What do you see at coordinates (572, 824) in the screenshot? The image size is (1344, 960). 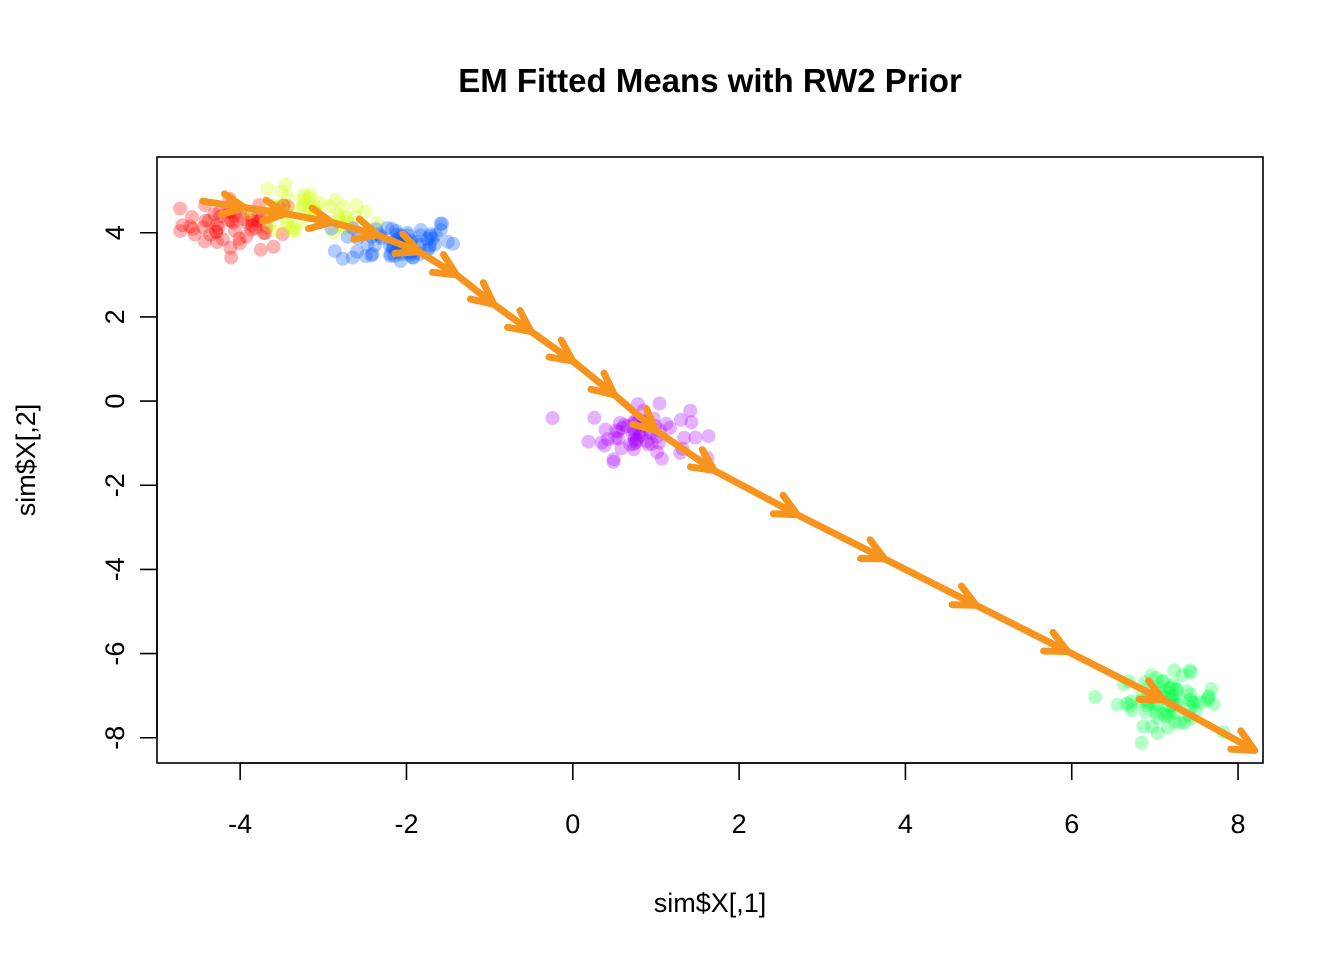 I see `x-tick-label: 0` at bounding box center [572, 824].